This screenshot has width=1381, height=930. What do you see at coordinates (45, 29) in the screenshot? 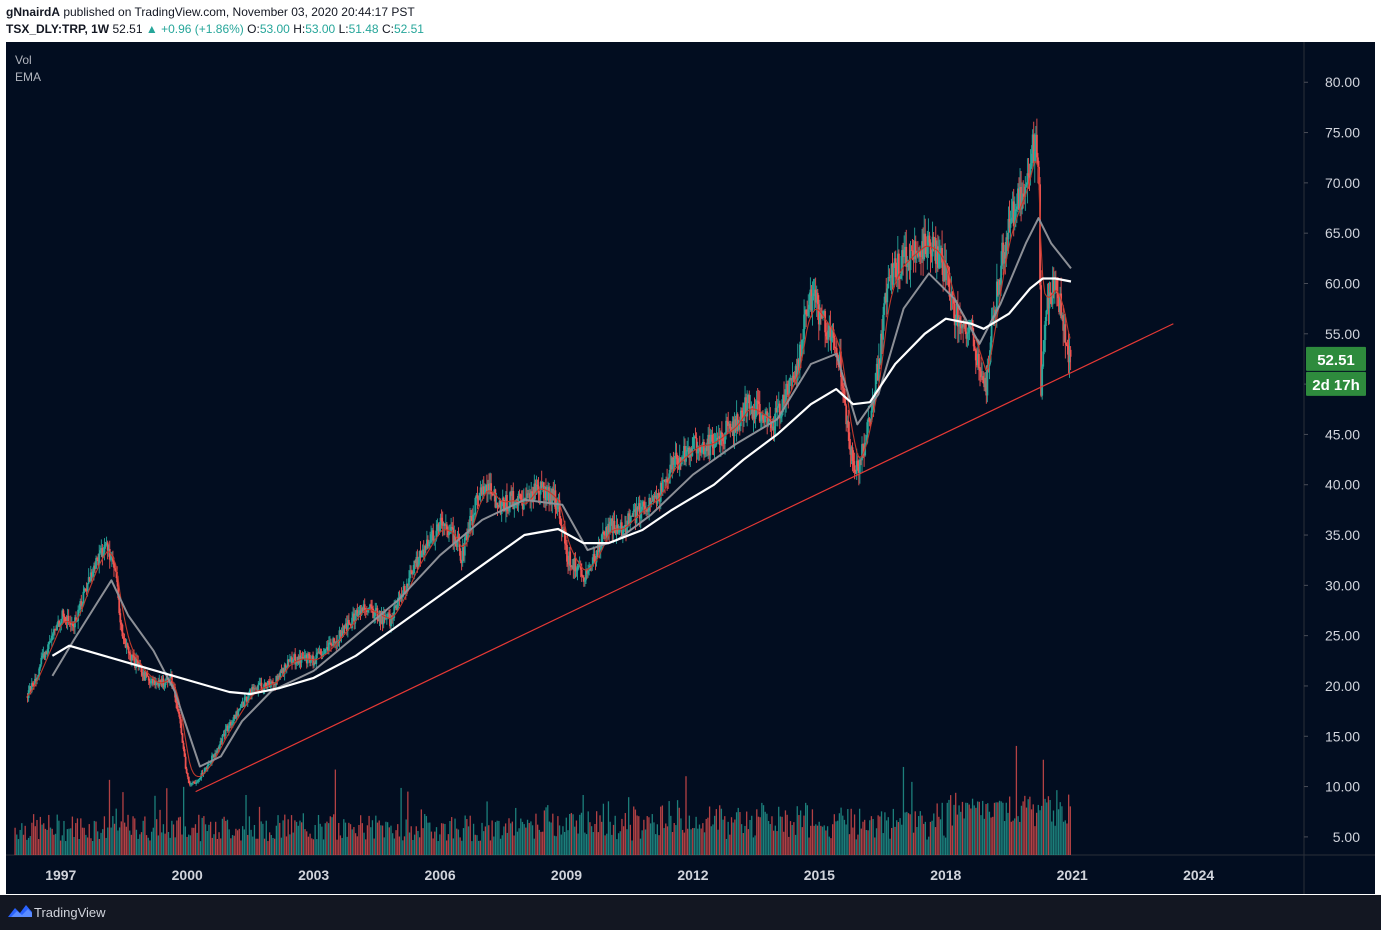
I see `symbol-name: TSX_DLY:TRP` at bounding box center [45, 29].